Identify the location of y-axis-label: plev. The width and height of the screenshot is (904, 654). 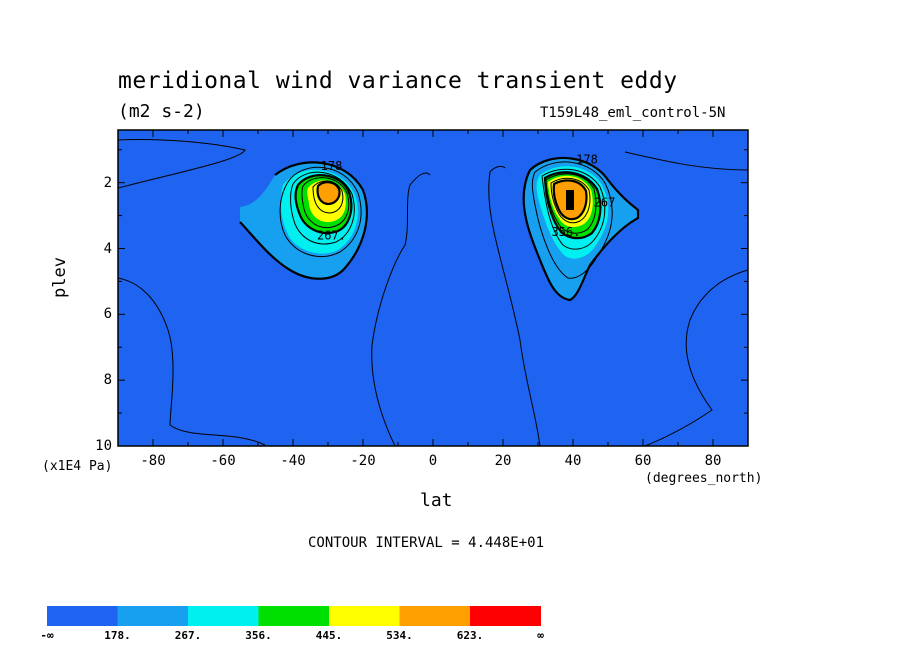
(60, 277).